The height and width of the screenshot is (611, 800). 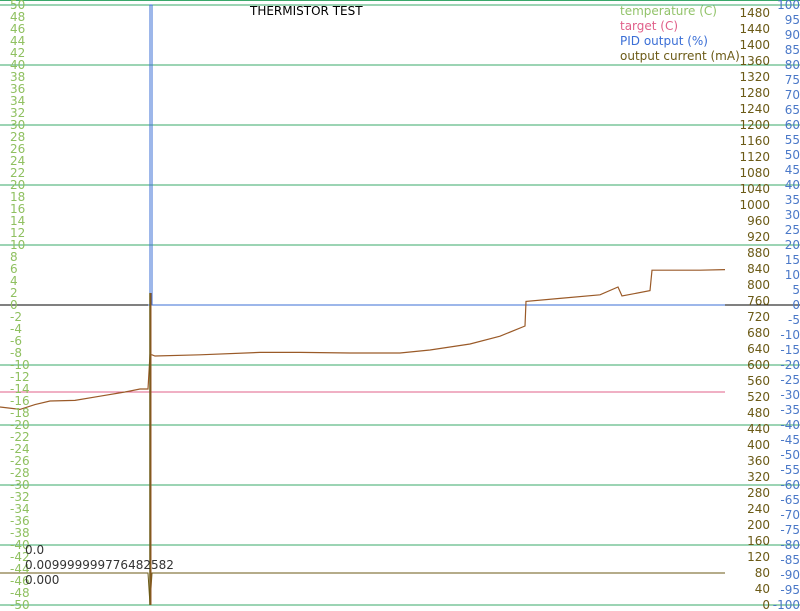 What do you see at coordinates (17, 209) in the screenshot?
I see `left-axis-tick-label: 16` at bounding box center [17, 209].